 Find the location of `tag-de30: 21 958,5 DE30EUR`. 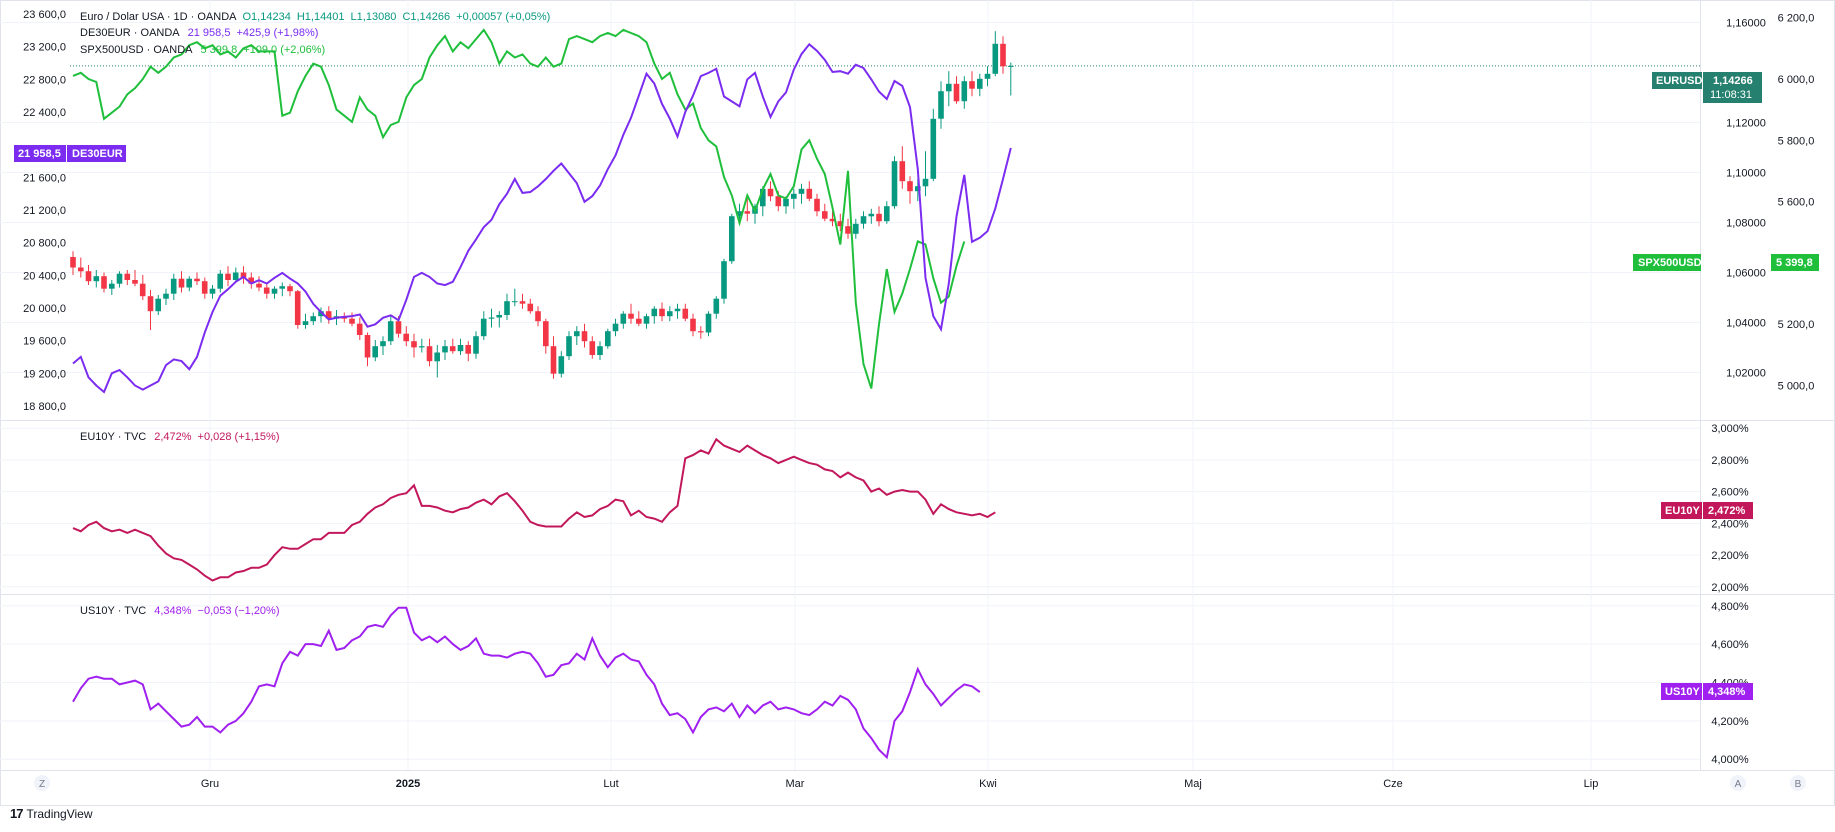

tag-de30: 21 958,5 DE30EUR is located at coordinates (70, 153).